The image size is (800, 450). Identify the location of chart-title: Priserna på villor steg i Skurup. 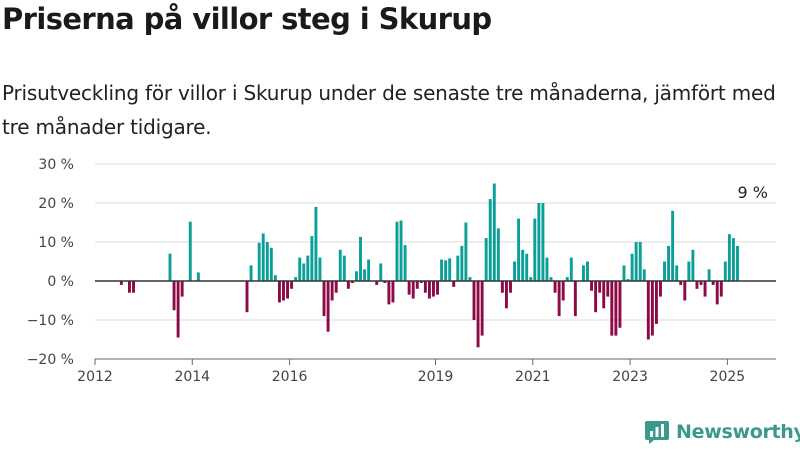
(247, 19).